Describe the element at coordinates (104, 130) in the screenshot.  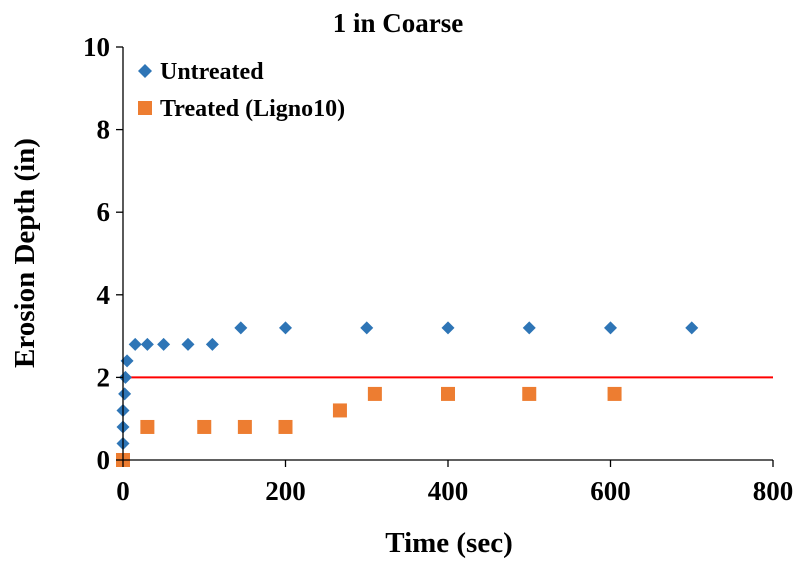
I see `y-tick-label: 8` at that location.